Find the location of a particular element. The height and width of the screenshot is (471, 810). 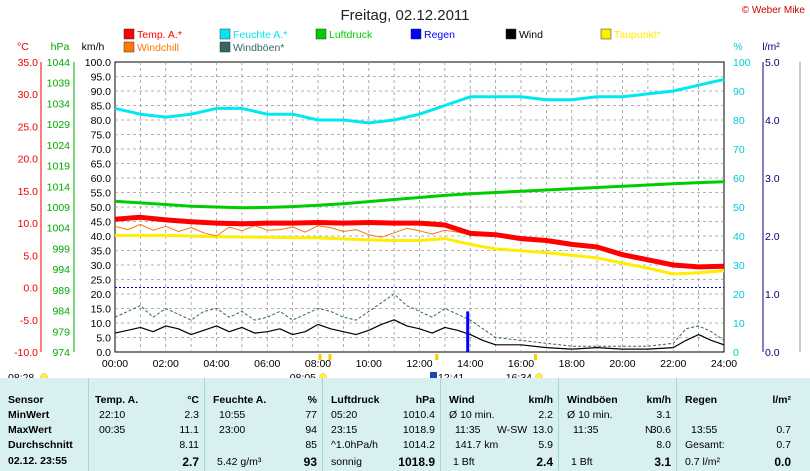

rain-total-value: 0.7 is located at coordinates (783, 445).